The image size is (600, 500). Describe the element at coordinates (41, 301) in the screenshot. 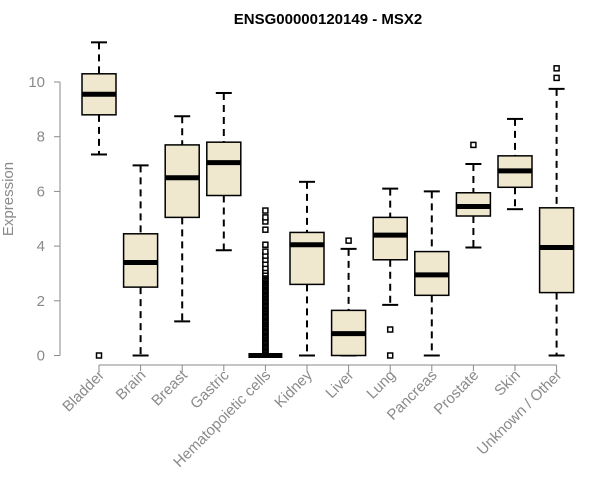

I see `y-tick-label: 2` at that location.